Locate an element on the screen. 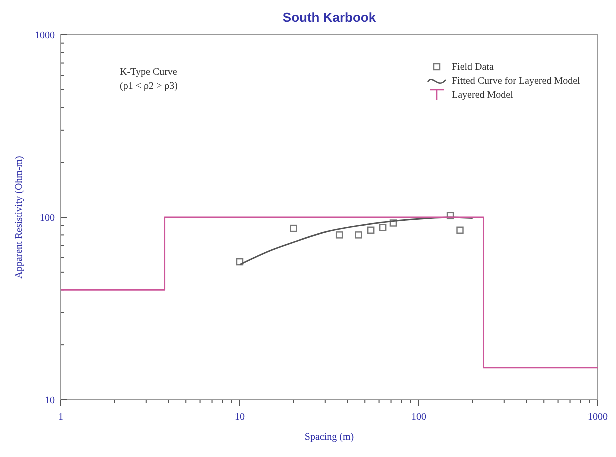 Image resolution: width=616 pixels, height=457 pixels. y-tick-label: 1000 is located at coordinates (45, 36).